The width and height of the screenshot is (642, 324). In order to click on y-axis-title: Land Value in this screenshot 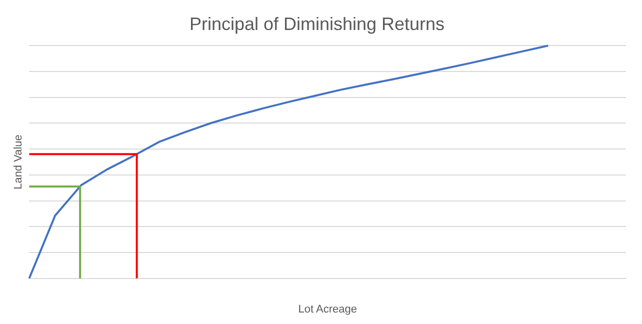, I will do `click(18, 162)`.